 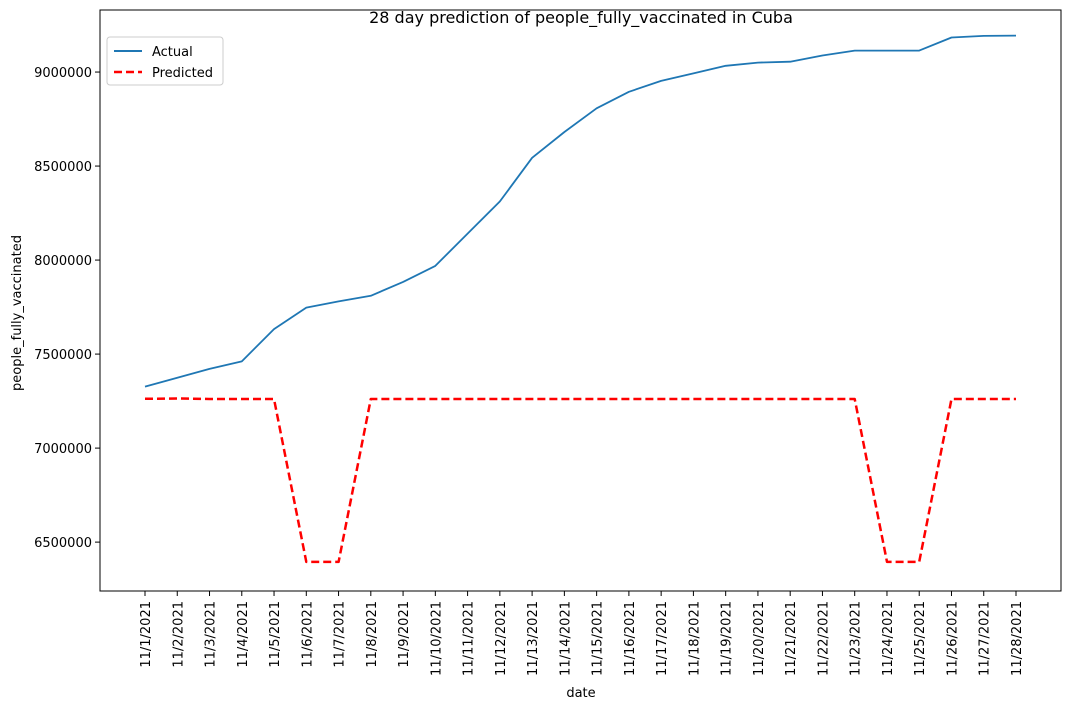 What do you see at coordinates (791, 638) in the screenshot?
I see `x-tick-label: 11/21/2021` at bounding box center [791, 638].